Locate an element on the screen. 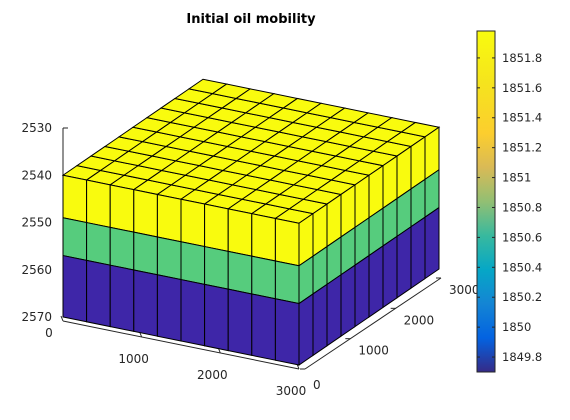 This screenshot has height=420, width=570. x-tick-mark is located at coordinates (62, 318).